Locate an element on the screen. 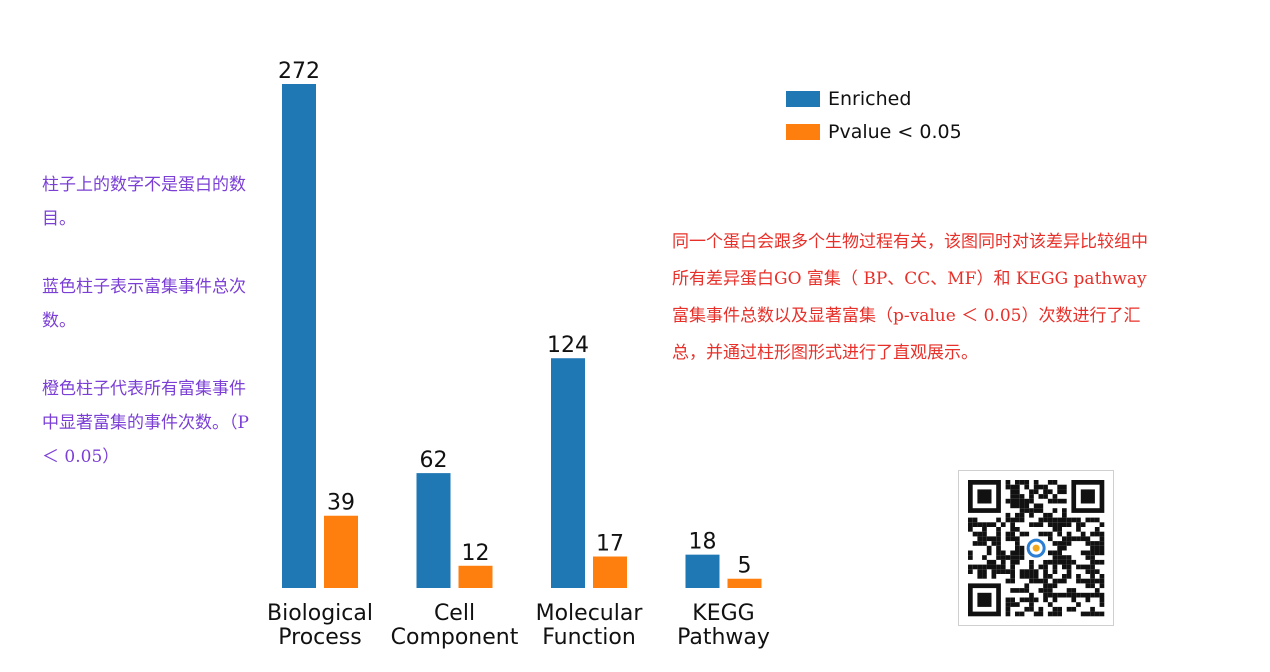 This screenshot has height=672, width=1270. data-label-1-0: 39 is located at coordinates (341, 503).